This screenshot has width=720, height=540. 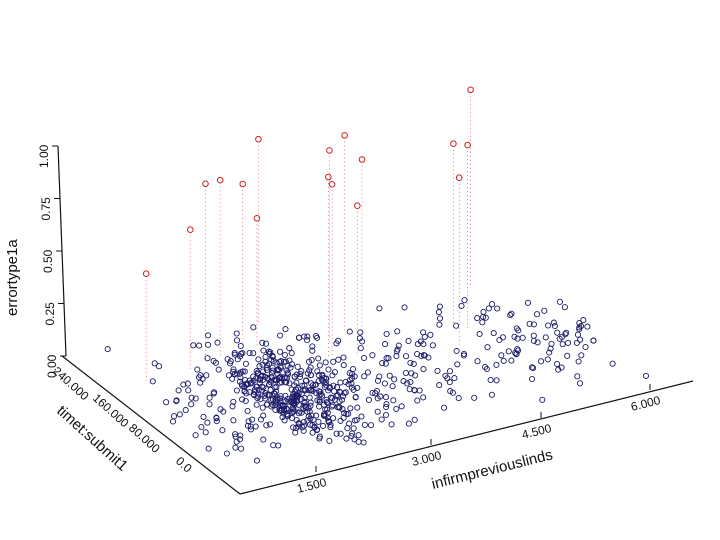 I want to click on z-tick-label: 0.75, so click(x=46, y=209).